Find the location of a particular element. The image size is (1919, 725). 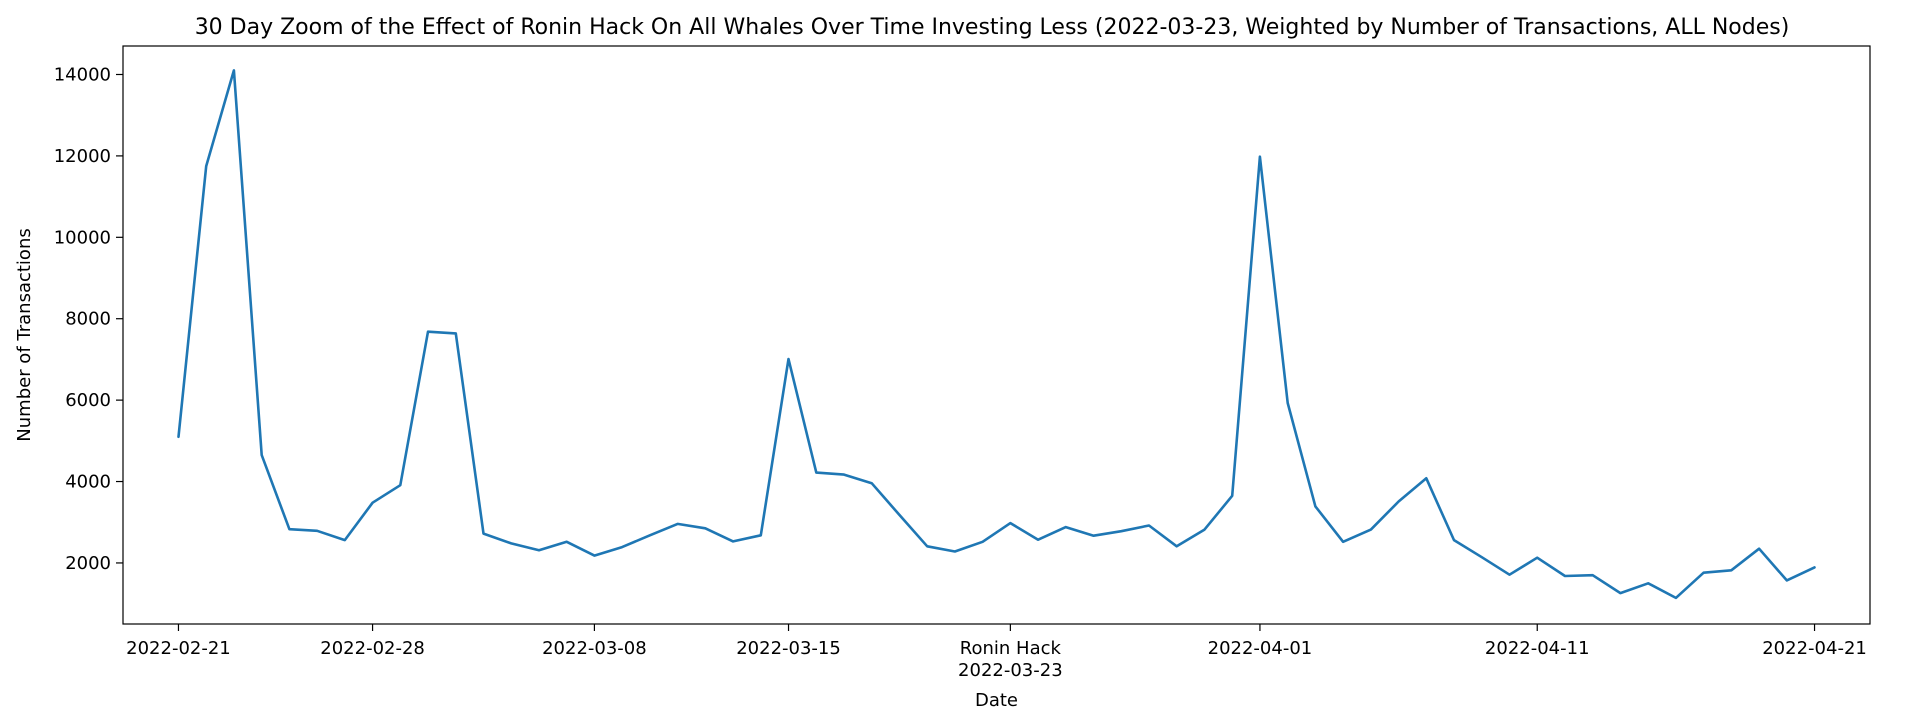

y-tick-label: 2000 is located at coordinates (88, 563).